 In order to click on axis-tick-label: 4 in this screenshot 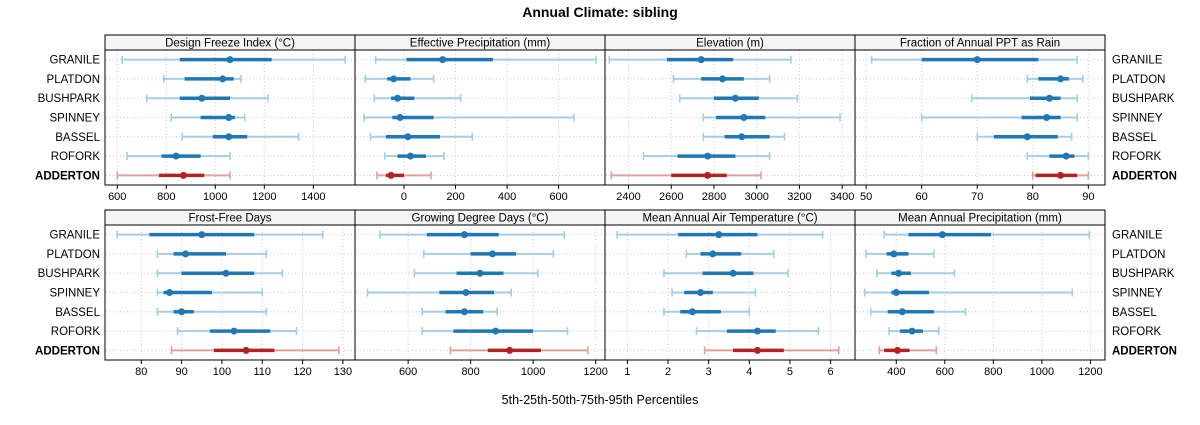, I will do `click(749, 372)`.